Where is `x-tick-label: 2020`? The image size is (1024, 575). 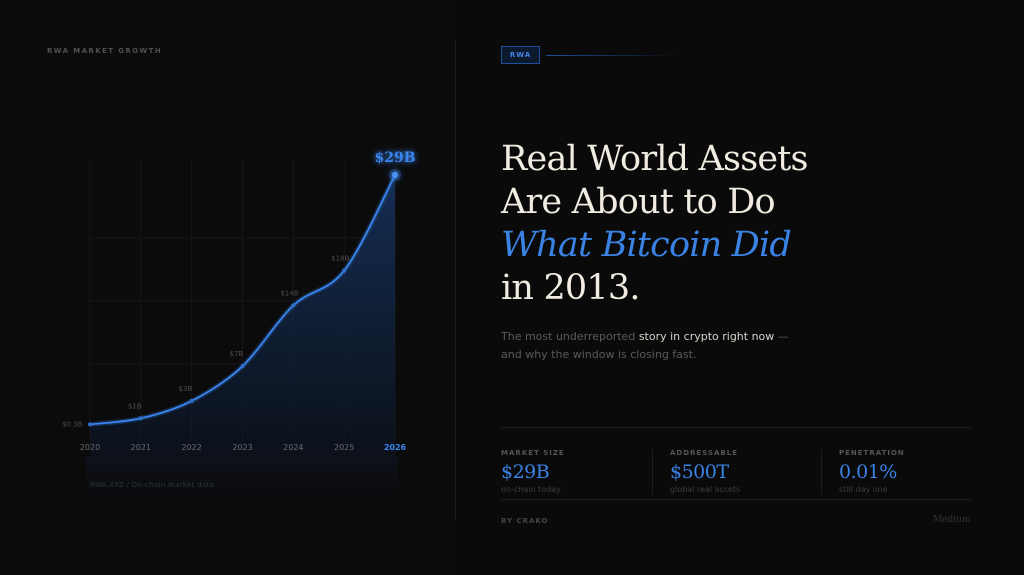 x-tick-label: 2020 is located at coordinates (90, 447).